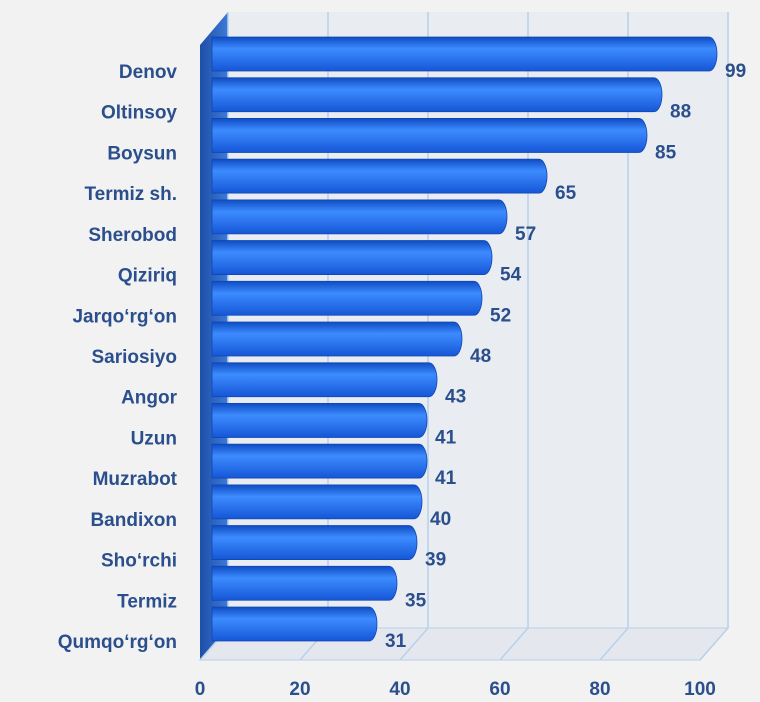 The width and height of the screenshot is (760, 702). What do you see at coordinates (396, 641) in the screenshot?
I see `value-label: 31` at bounding box center [396, 641].